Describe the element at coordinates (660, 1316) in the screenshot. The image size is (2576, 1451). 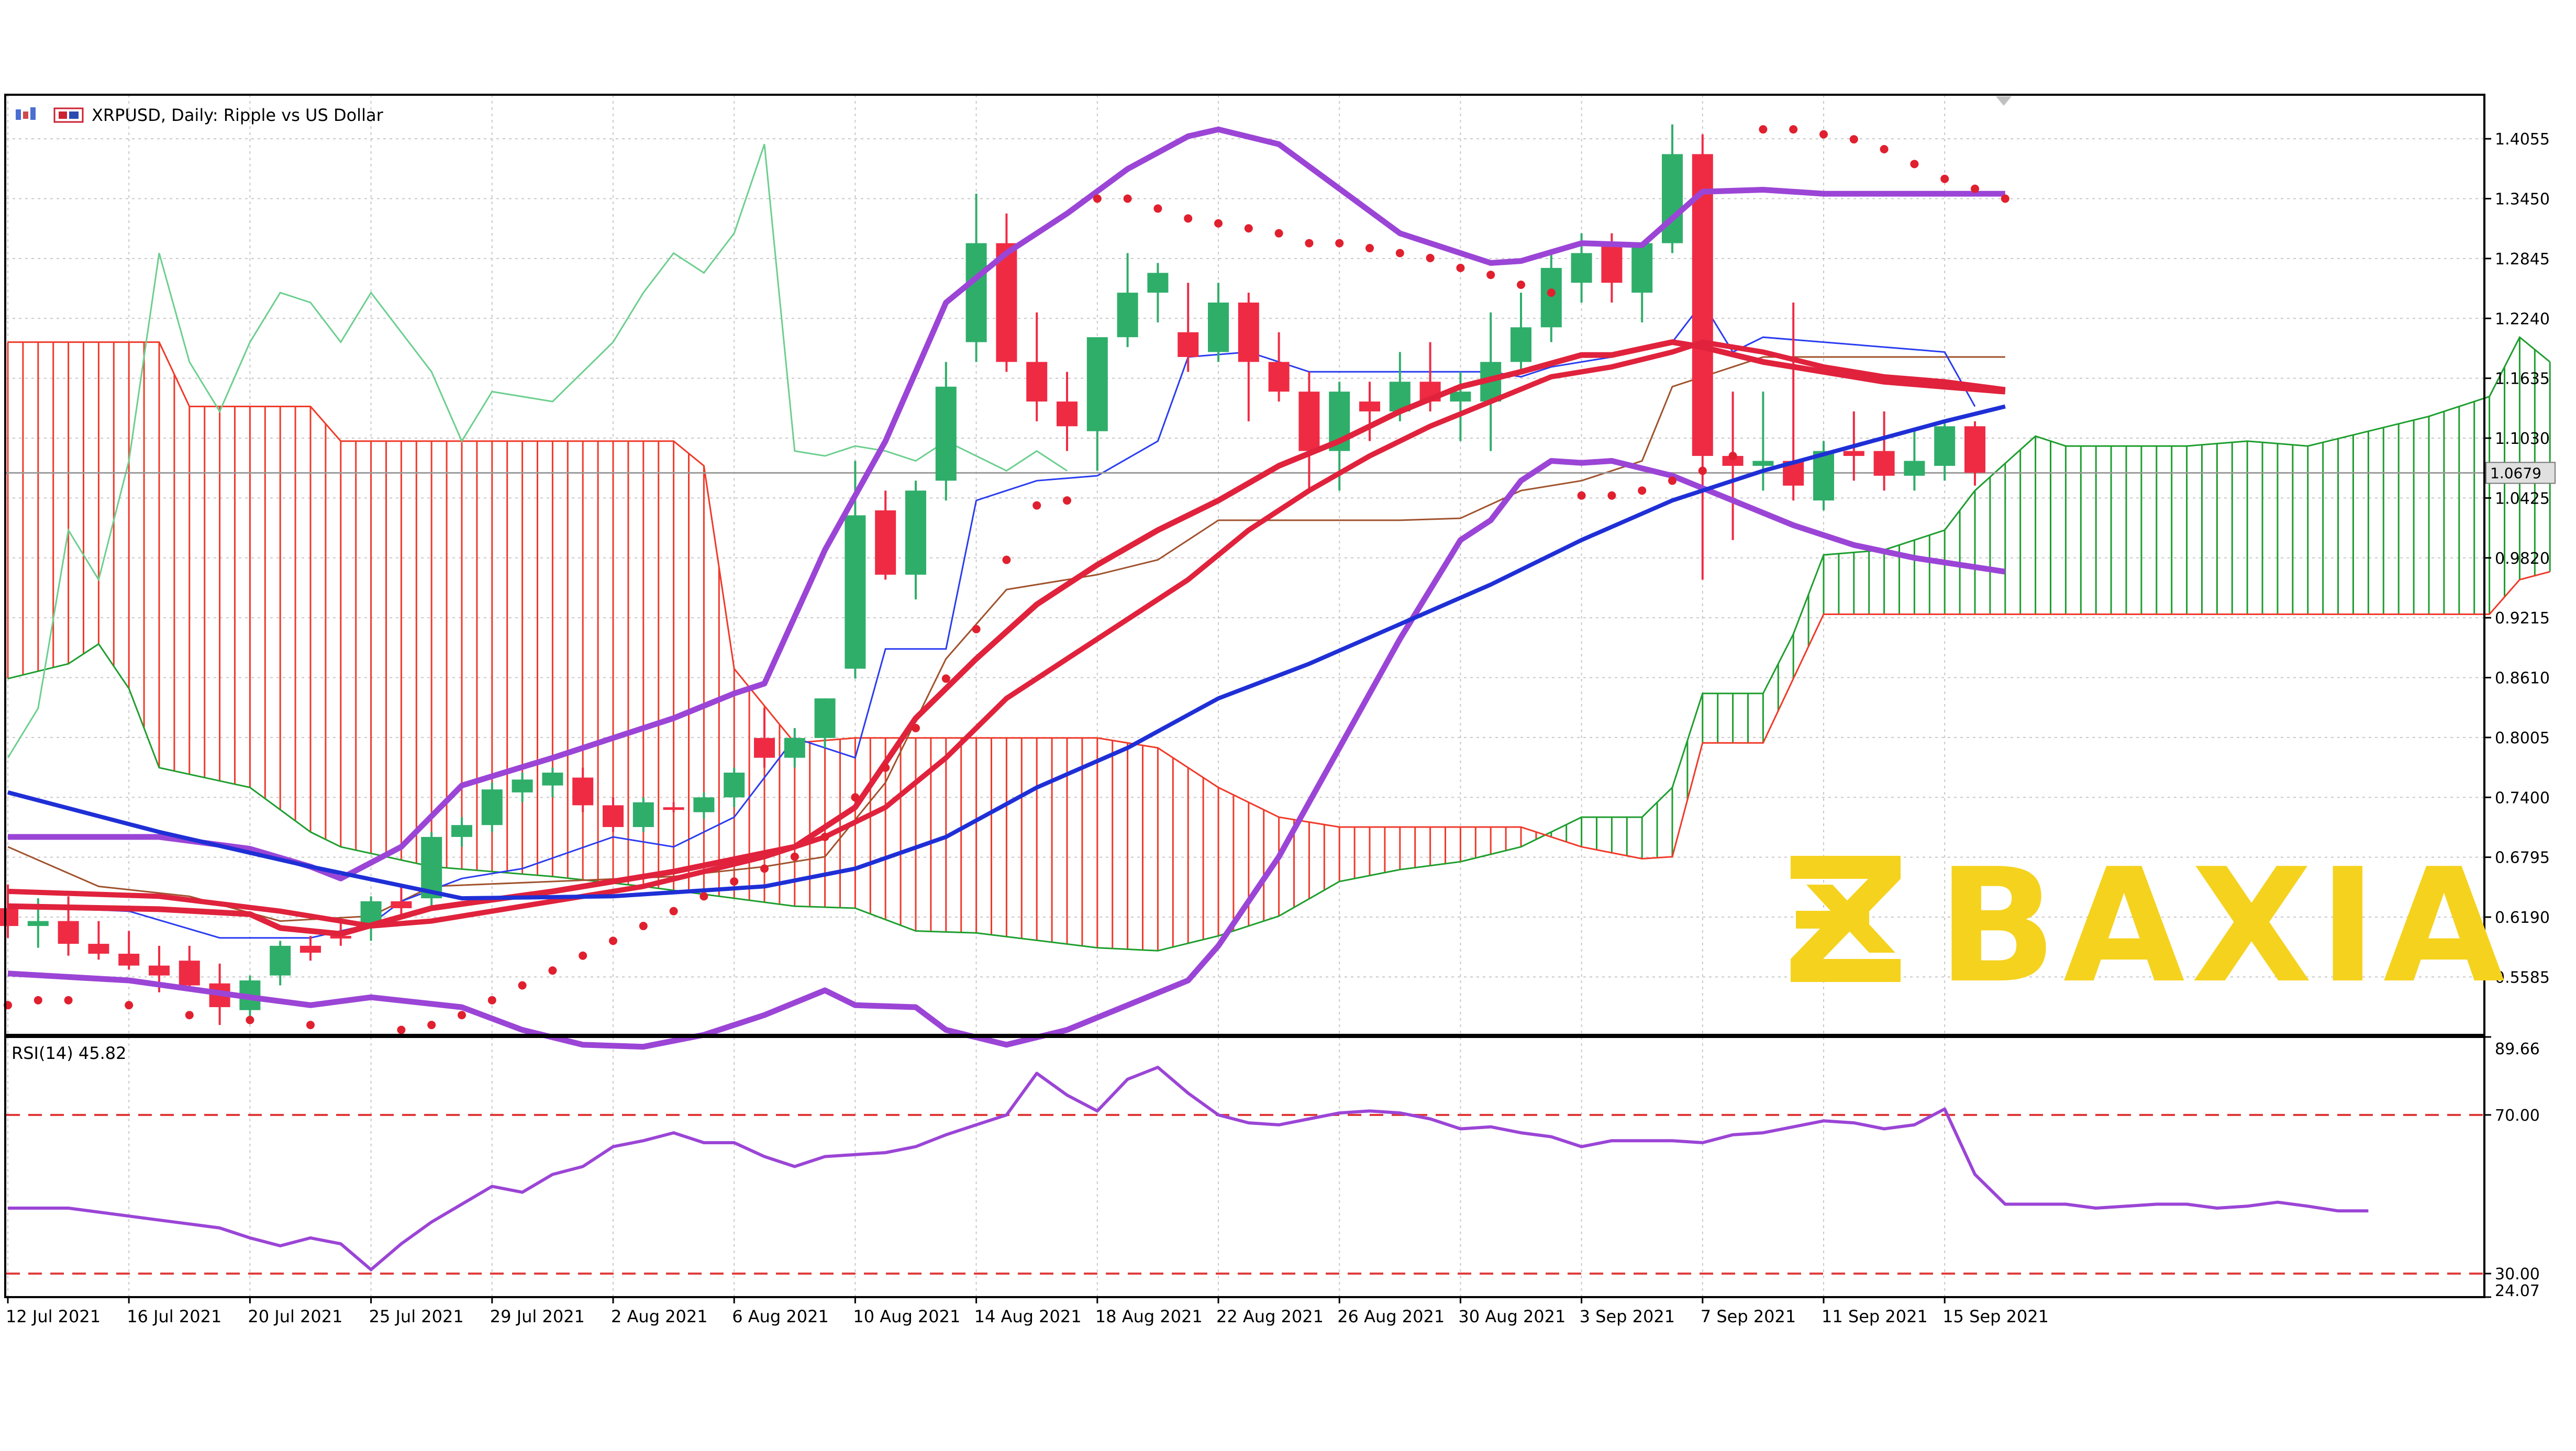
I see `date-tick-label: 2 Aug 2021` at that location.